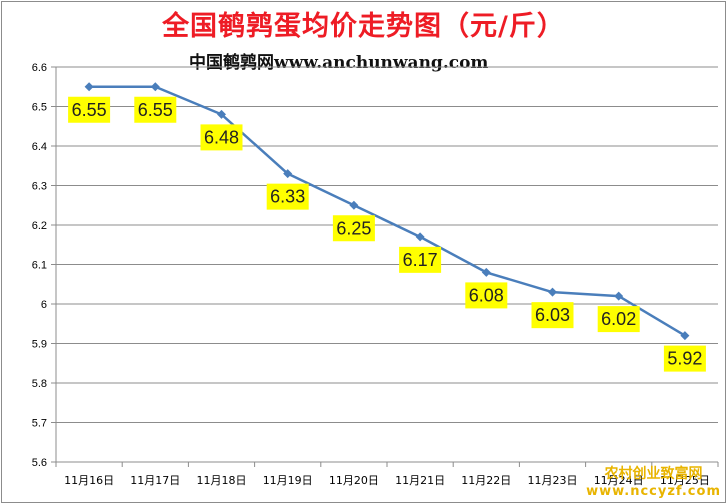 This screenshot has height=504, width=727. I want to click on data-label: 6.08, so click(486, 295).